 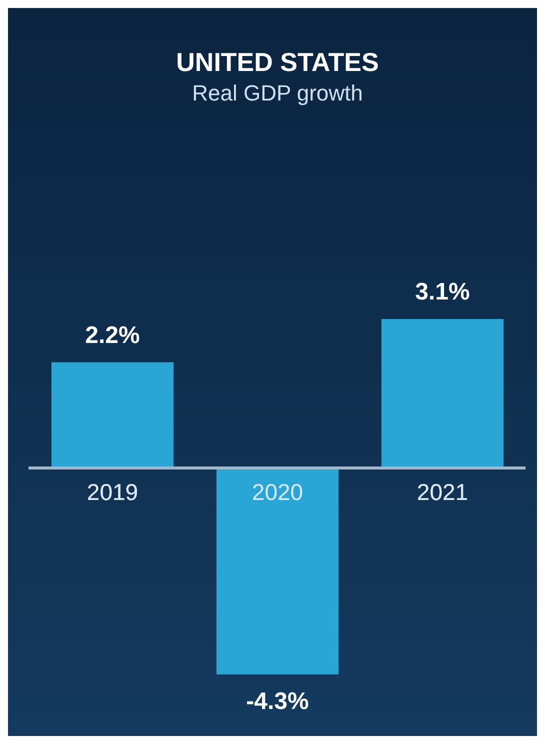 What do you see at coordinates (278, 492) in the screenshot?
I see `x-tick-label: 2020` at bounding box center [278, 492].